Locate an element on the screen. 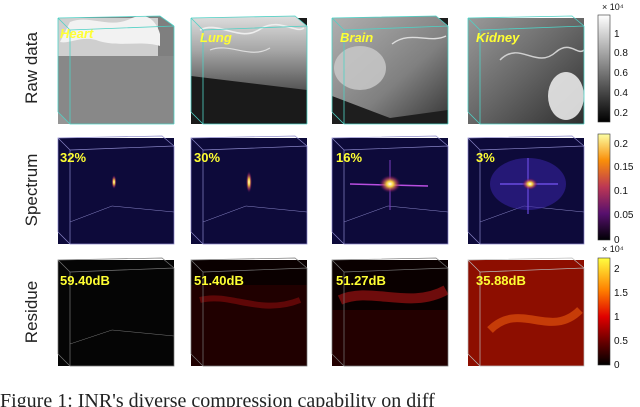 The height and width of the screenshot is (407, 640). cube-raw-kidney: Kidney is located at coordinates (526, 70).